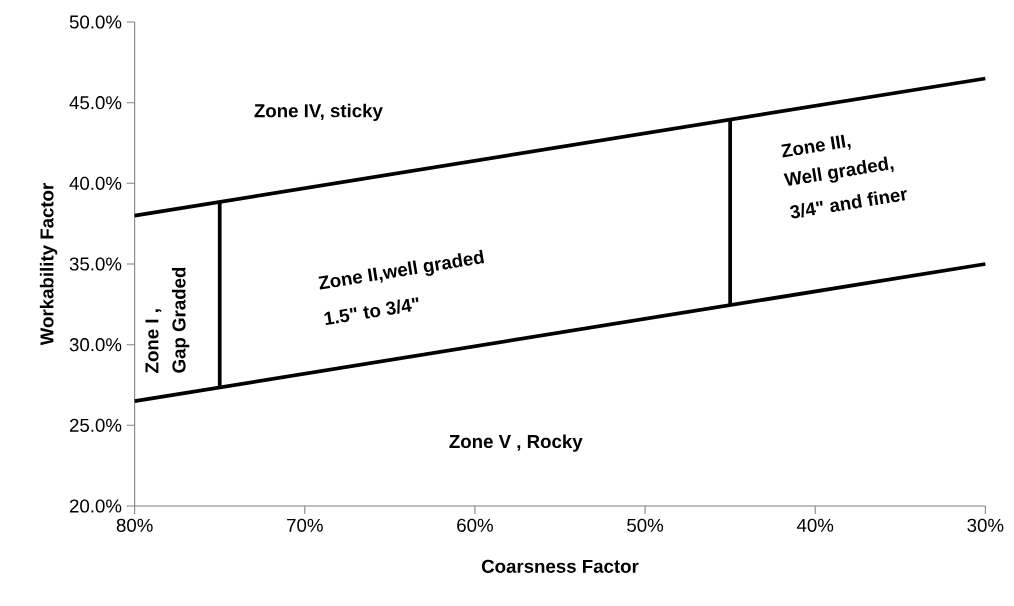  Describe the element at coordinates (95, 22) in the screenshot. I see `y-tick-label: 50.0%` at that location.